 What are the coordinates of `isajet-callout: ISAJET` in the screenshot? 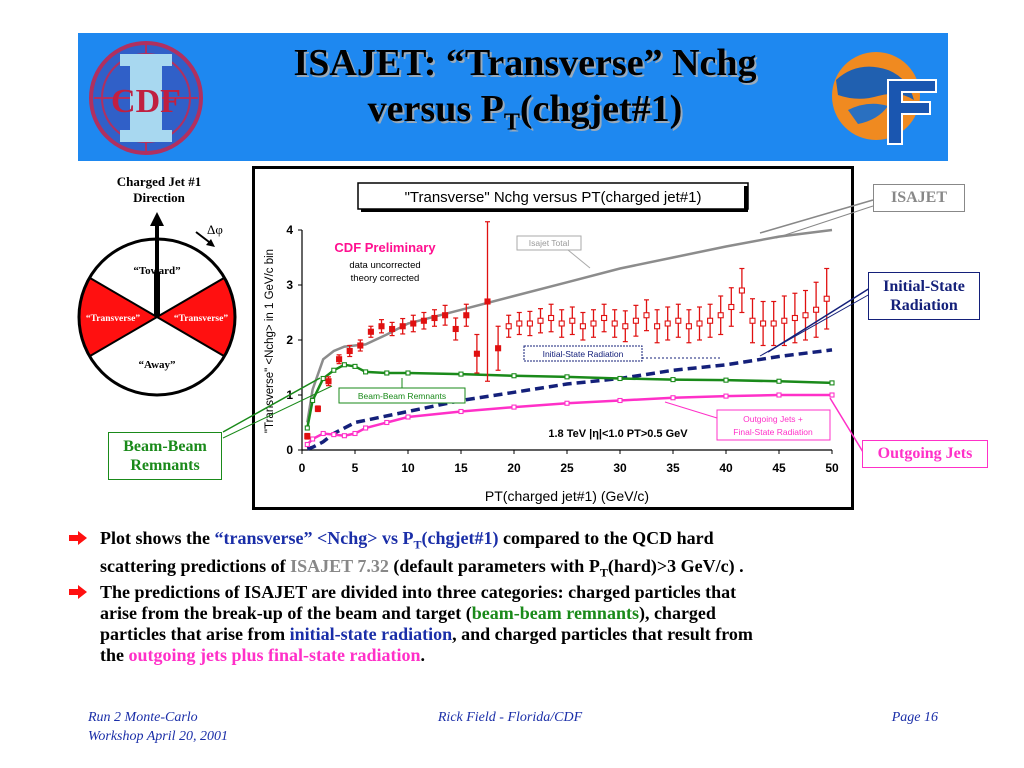 It's located at (919, 198).